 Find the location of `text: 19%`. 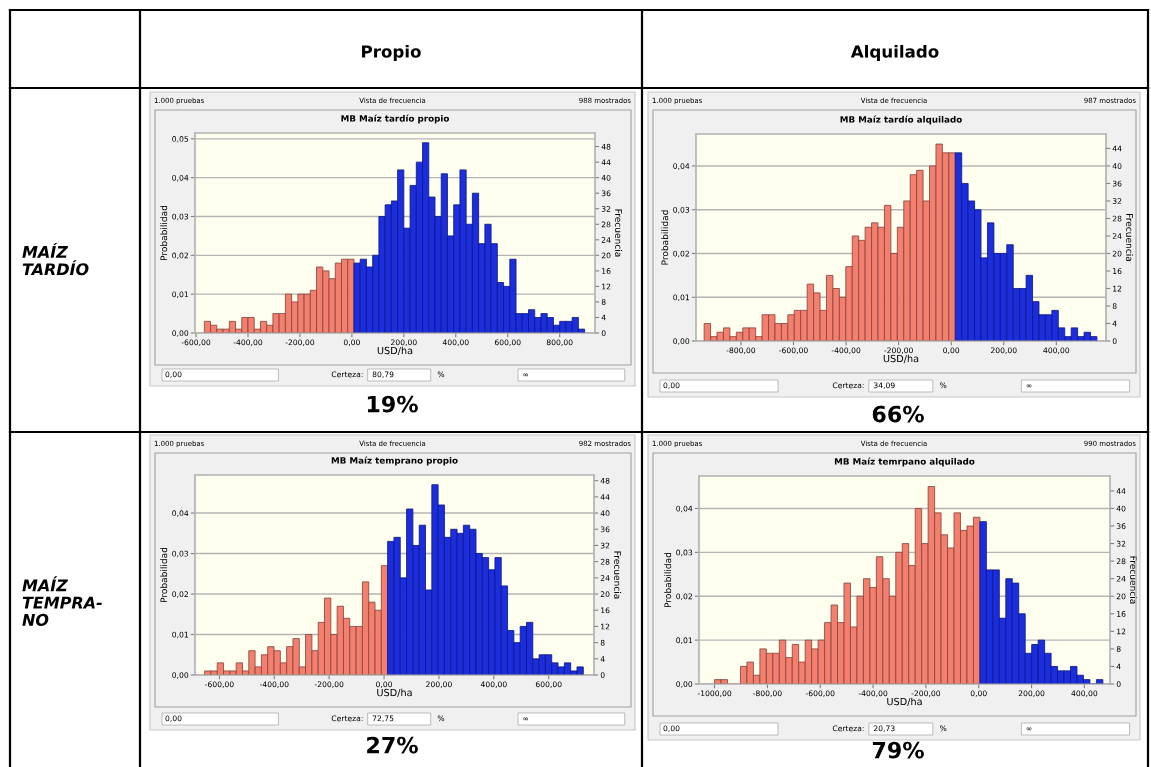

text: 19% is located at coordinates (392, 404).